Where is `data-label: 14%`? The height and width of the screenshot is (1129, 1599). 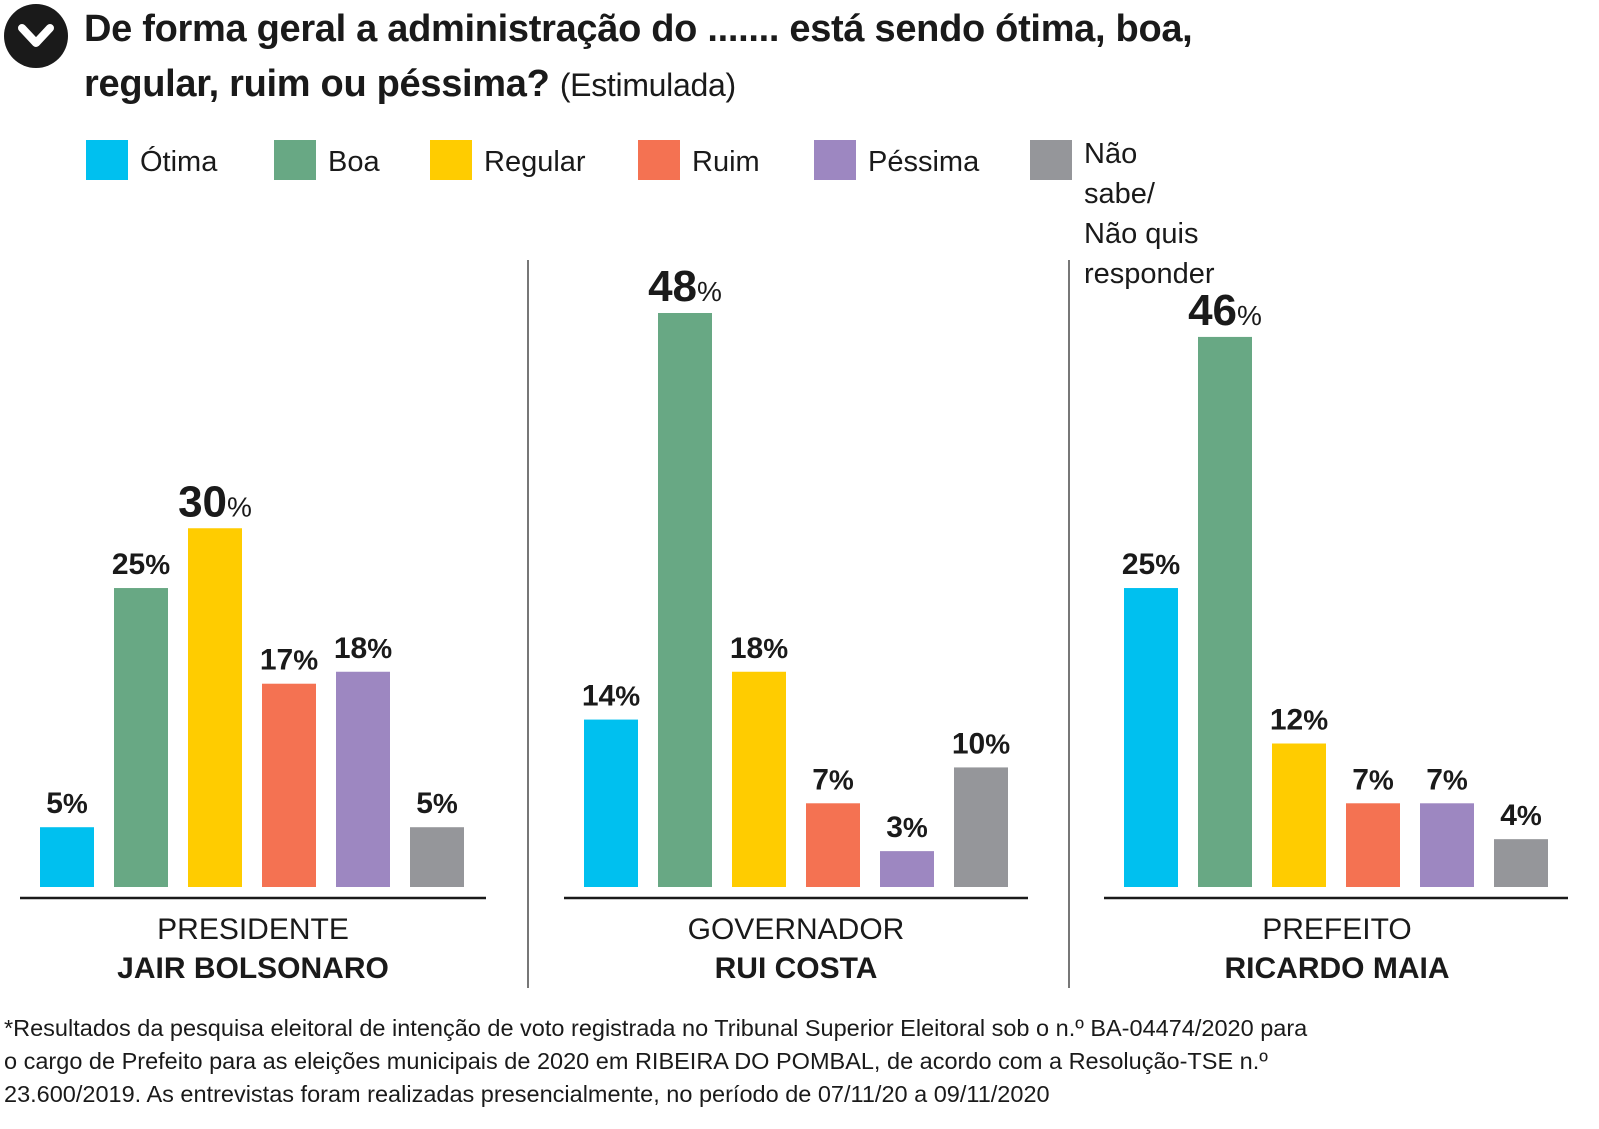
data-label: 14% is located at coordinates (611, 696).